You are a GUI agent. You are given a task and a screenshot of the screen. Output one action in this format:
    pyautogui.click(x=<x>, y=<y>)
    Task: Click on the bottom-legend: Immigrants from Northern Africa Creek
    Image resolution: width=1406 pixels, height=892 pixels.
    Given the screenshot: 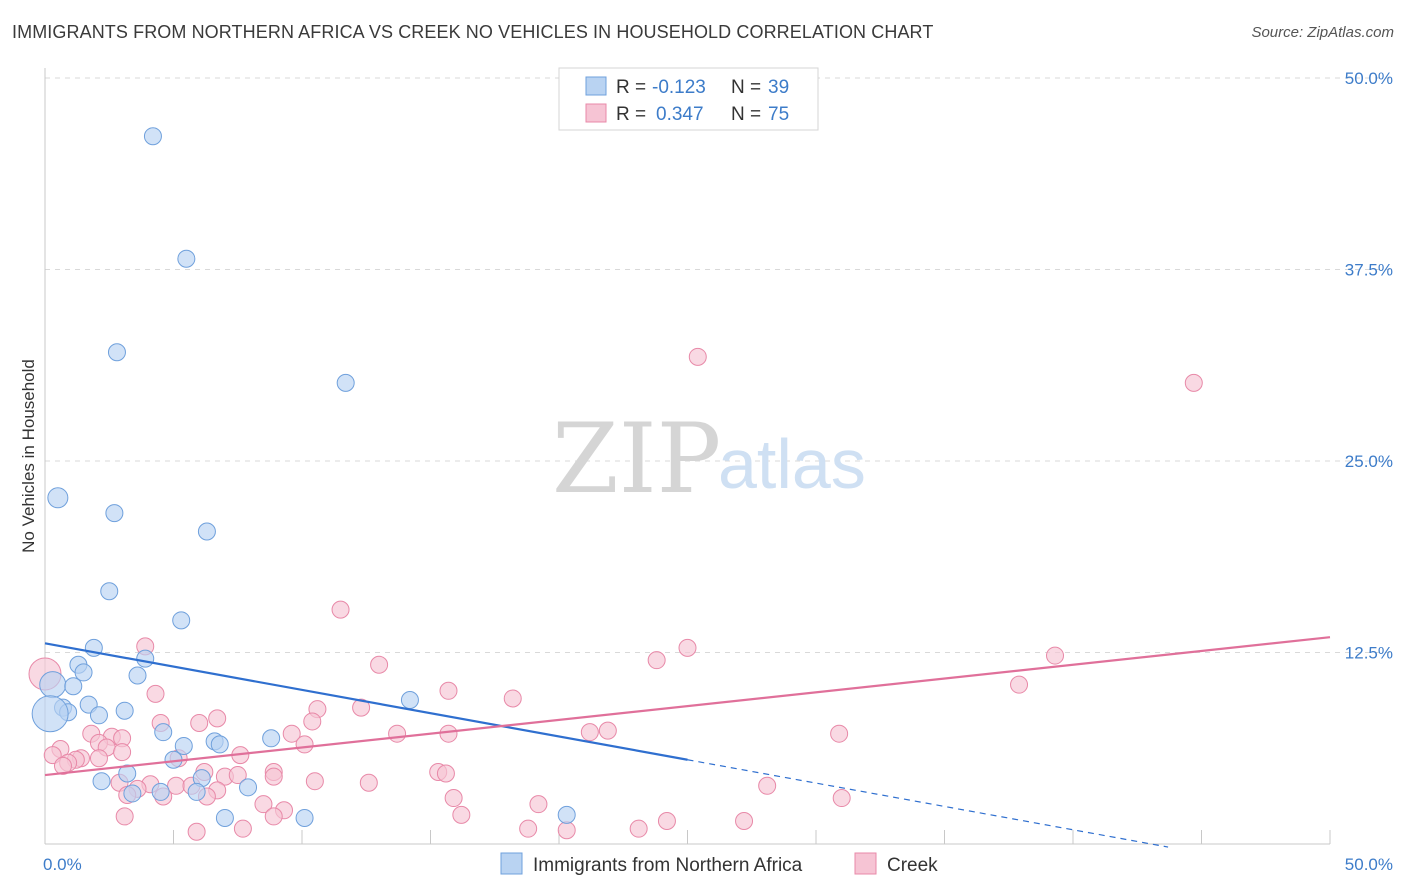 What is the action you would take?
    pyautogui.click(x=719, y=864)
    